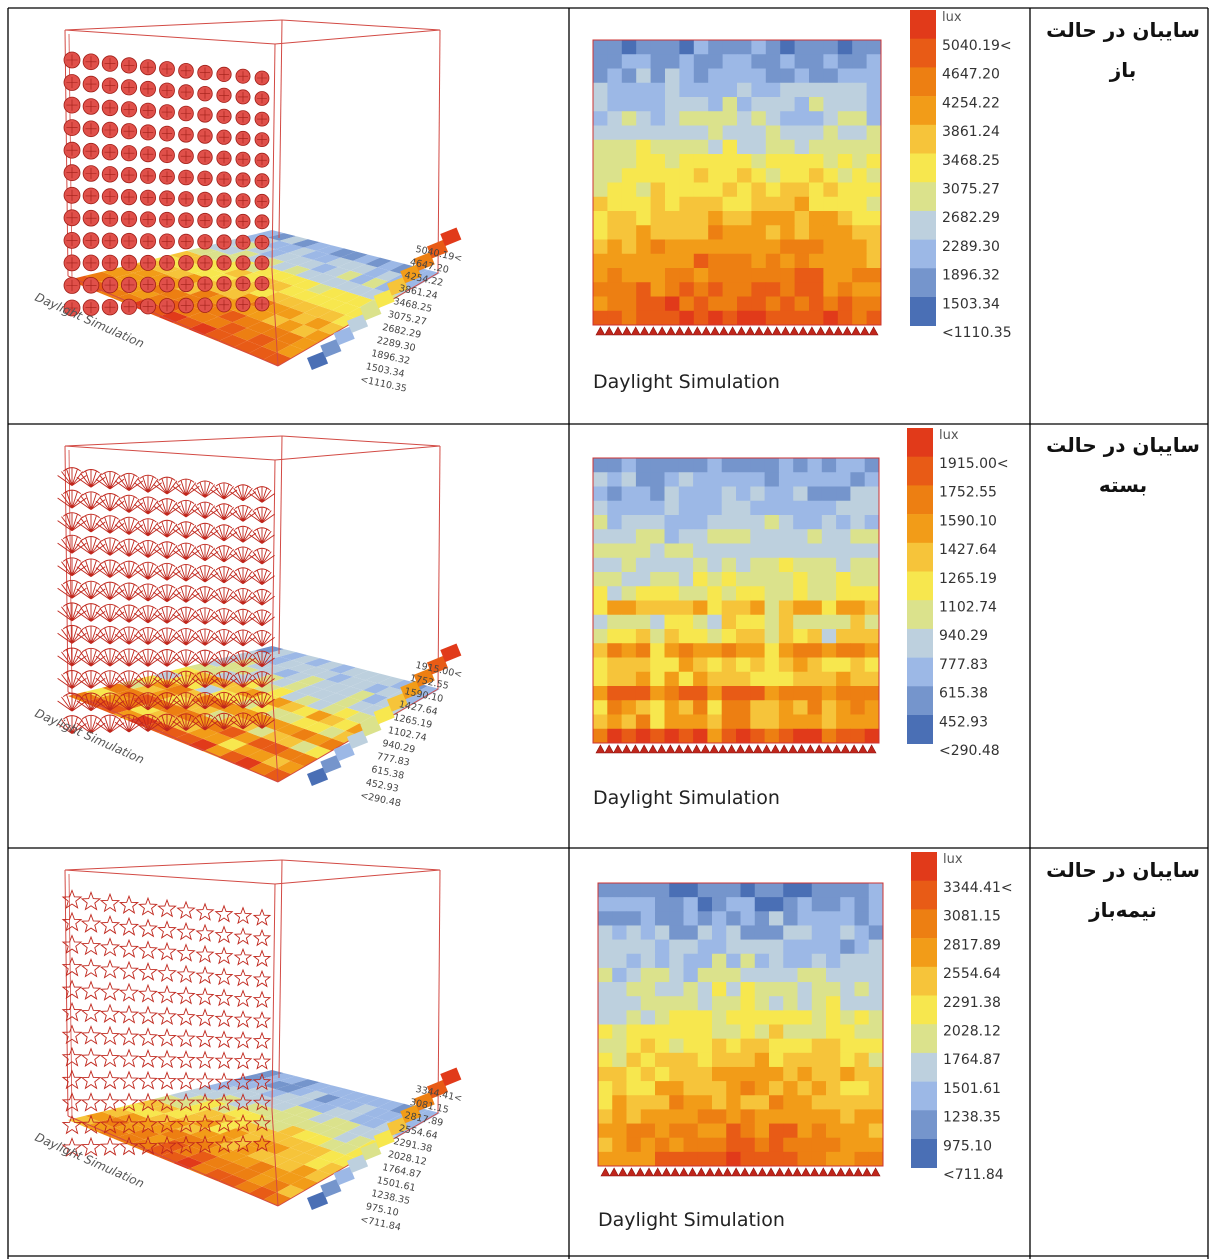 This screenshot has height=1259, width=1213. Describe the element at coordinates (691, 1220) in the screenshot. I see `plan-caption: Daylight Simulation` at that location.